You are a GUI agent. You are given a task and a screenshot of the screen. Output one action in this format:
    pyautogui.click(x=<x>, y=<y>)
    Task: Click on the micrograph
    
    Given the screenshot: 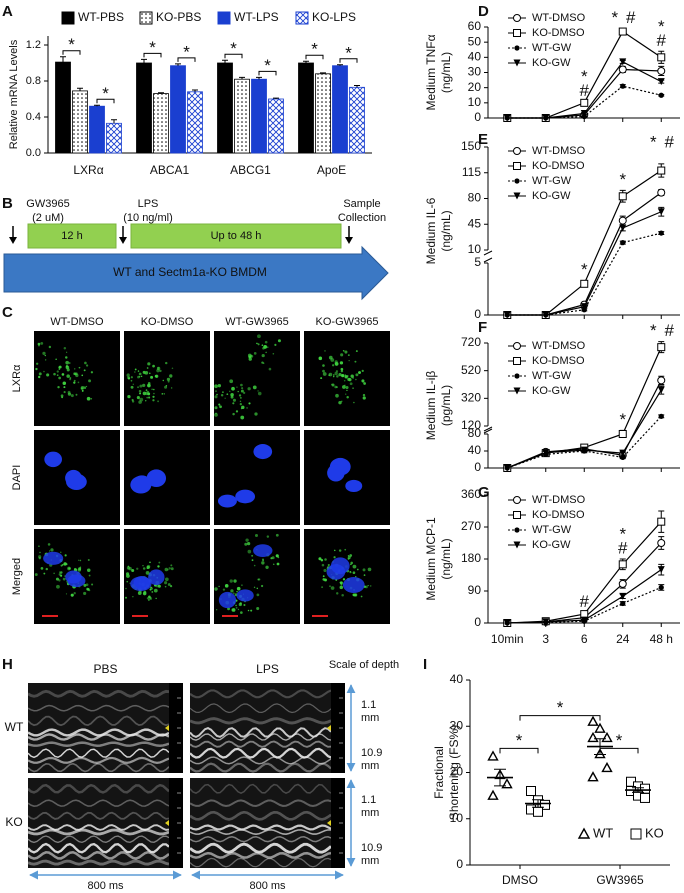 What is the action you would take?
    pyautogui.click(x=167, y=378)
    